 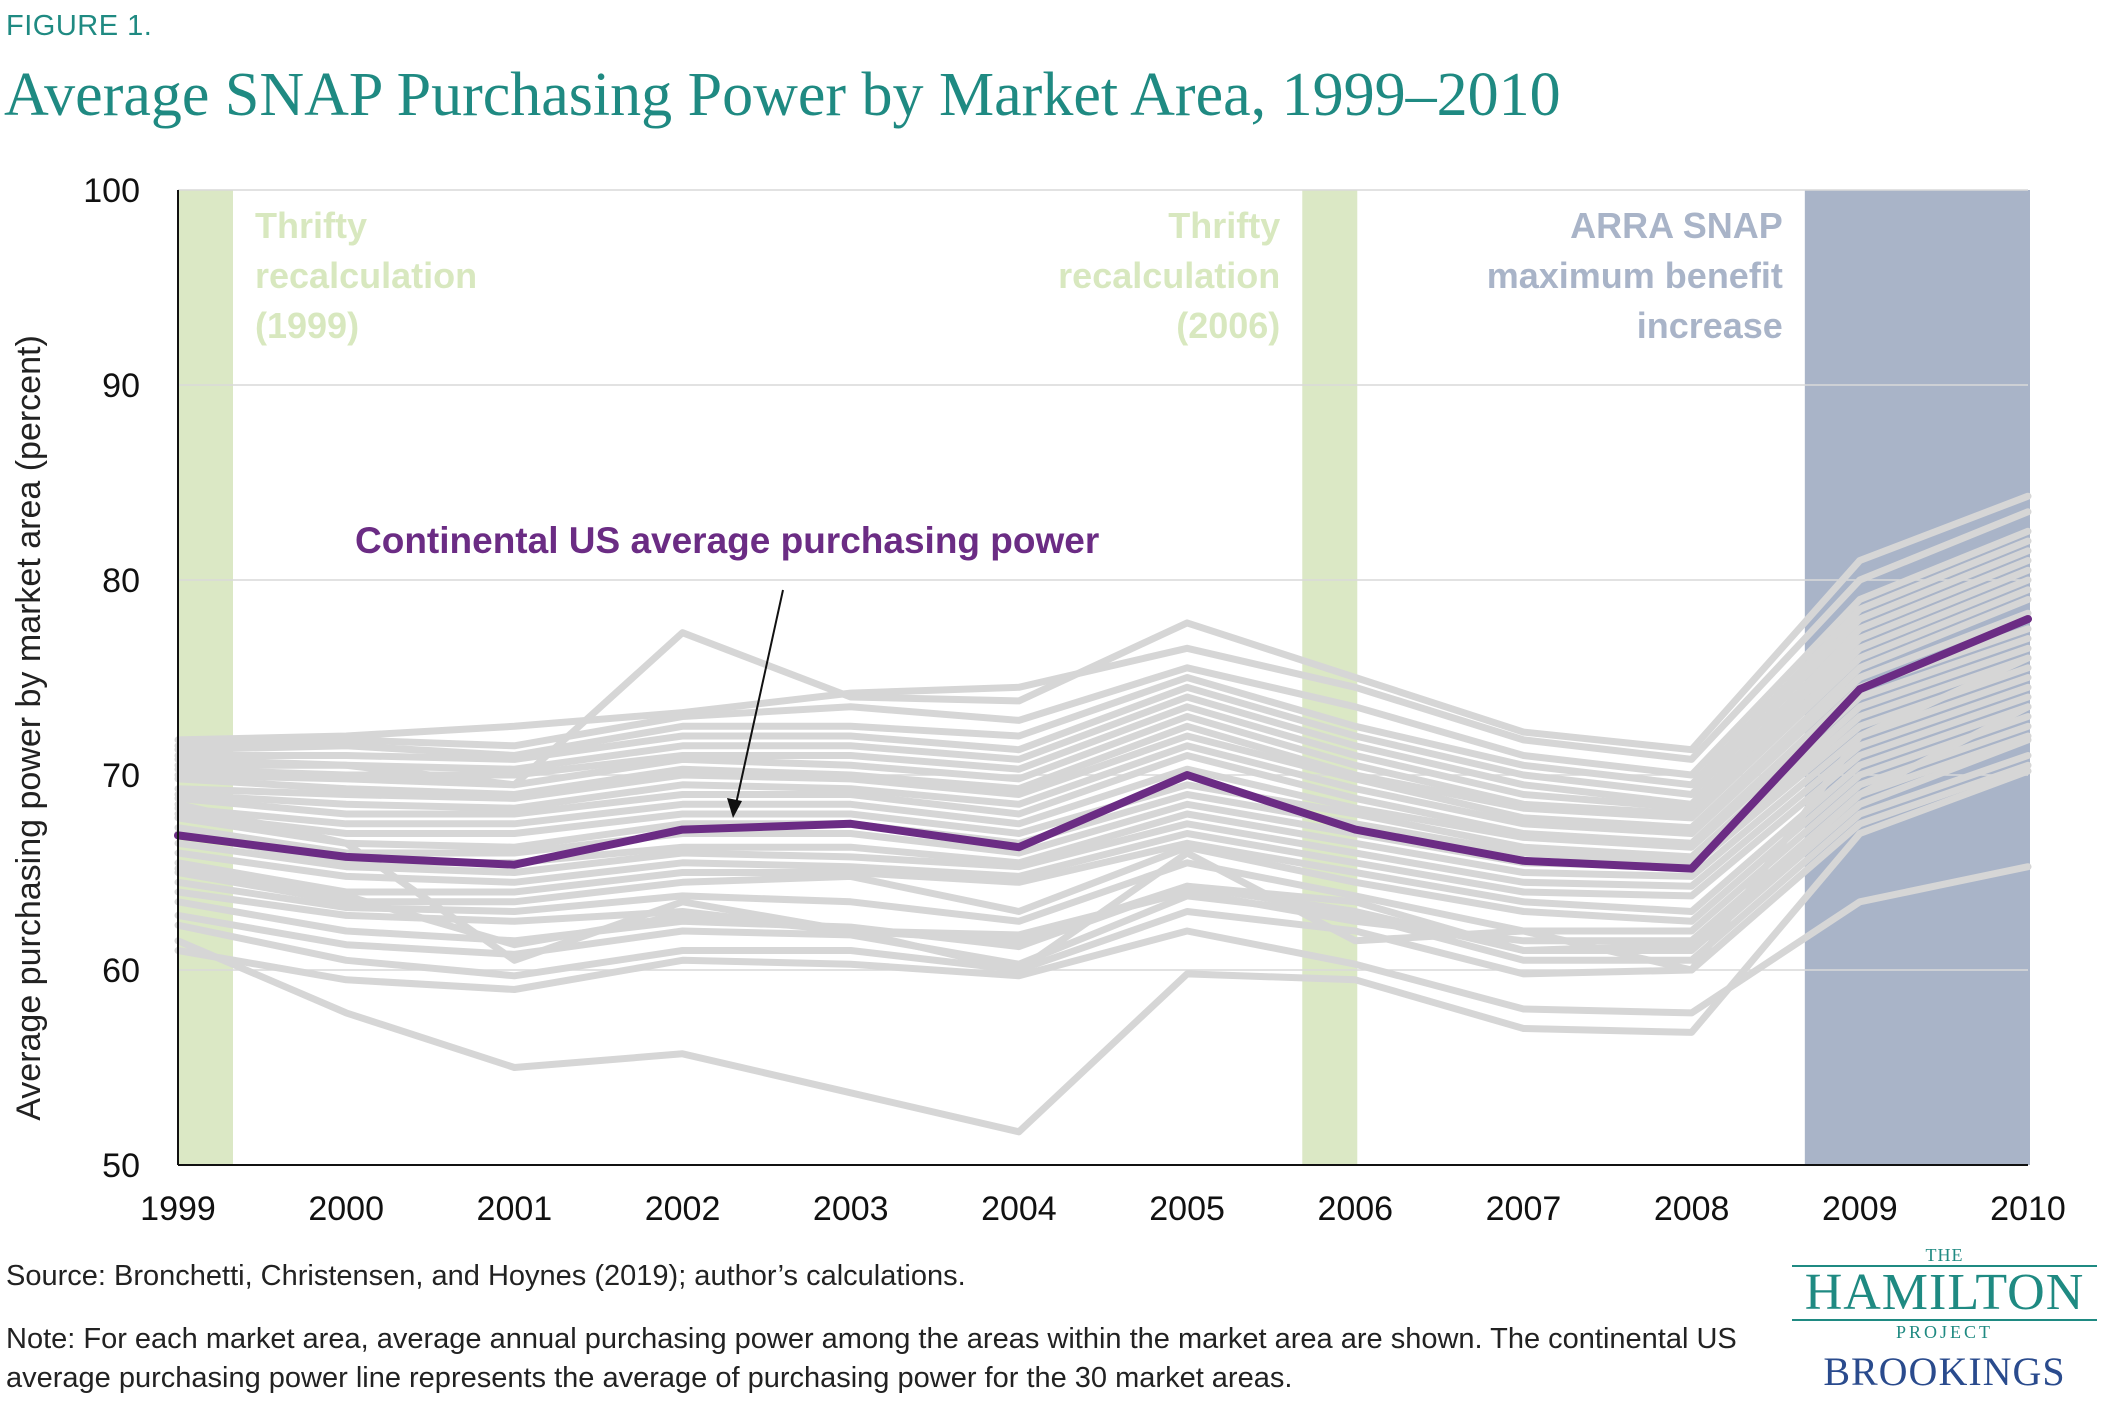 What do you see at coordinates (79, 26) in the screenshot?
I see `figure-label: FIGURE 1.` at bounding box center [79, 26].